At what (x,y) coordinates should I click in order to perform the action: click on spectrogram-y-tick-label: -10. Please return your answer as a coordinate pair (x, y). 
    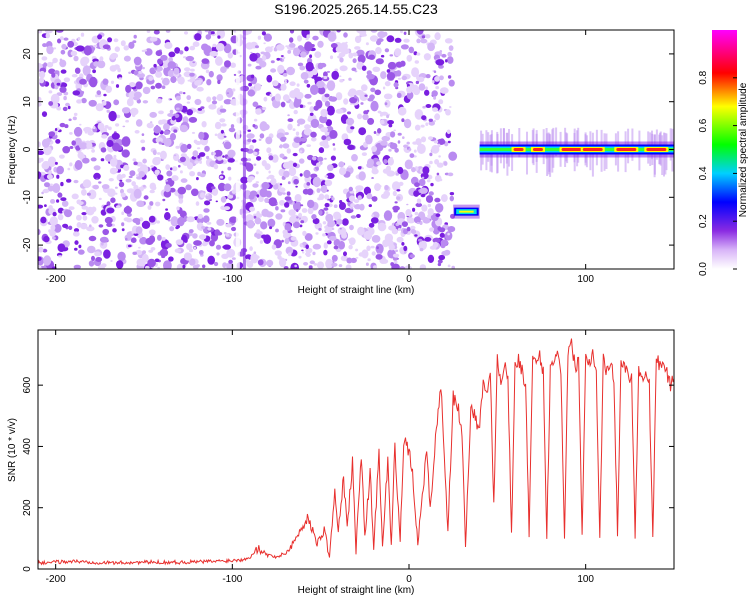
    Looking at the image, I should click on (27, 197).